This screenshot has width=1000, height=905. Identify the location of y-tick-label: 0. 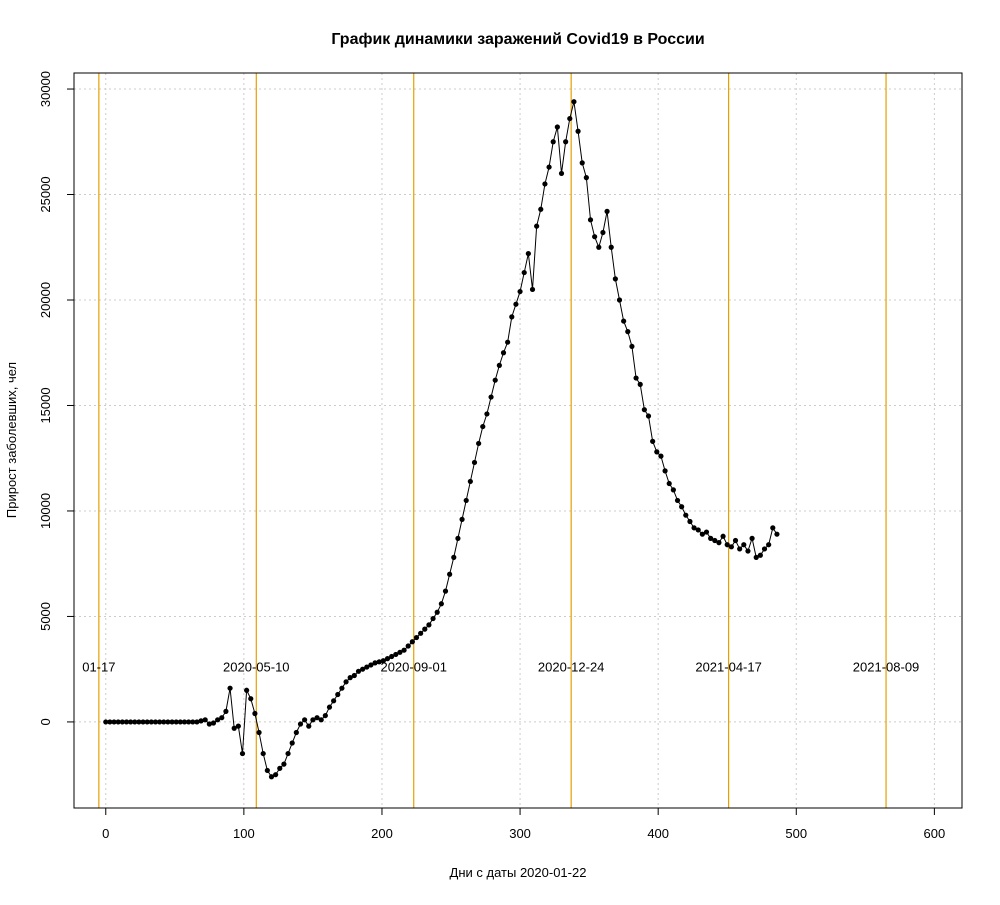
(45, 721).